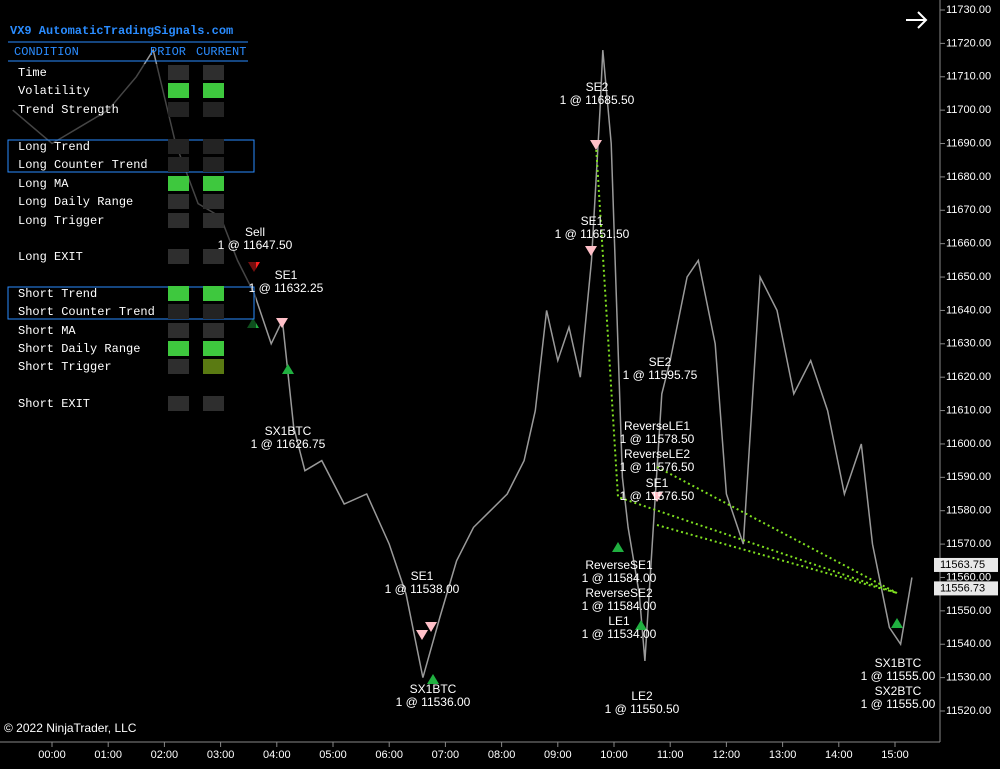 Image resolution: width=1000 pixels, height=769 pixels. What do you see at coordinates (65, 367) in the screenshot?
I see `condition-name: Short Trigger` at bounding box center [65, 367].